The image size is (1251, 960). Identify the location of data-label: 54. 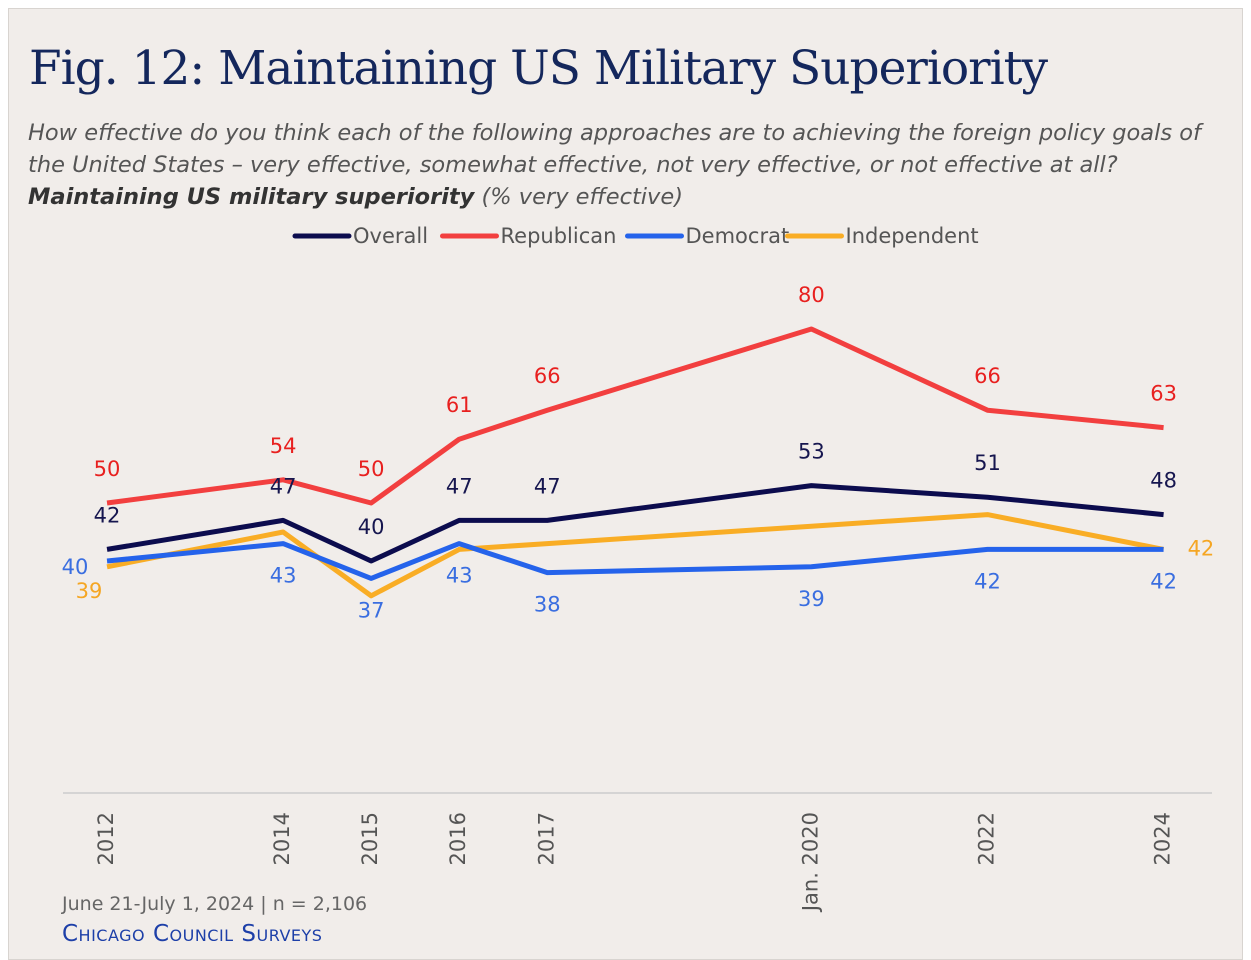
(283, 446).